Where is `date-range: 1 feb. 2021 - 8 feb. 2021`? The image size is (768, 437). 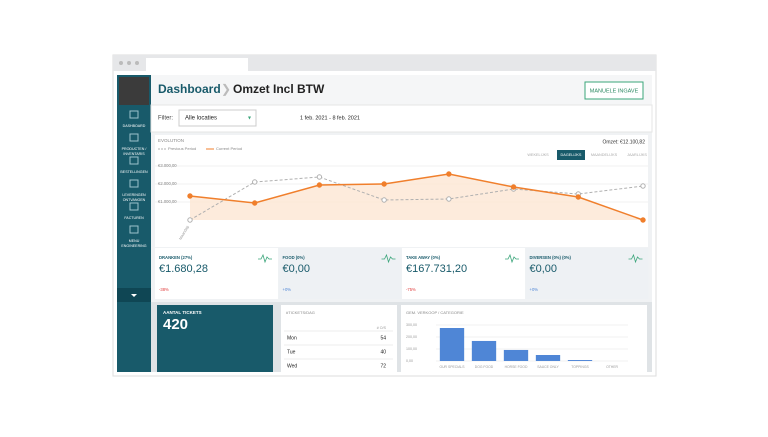 date-range: 1 feb. 2021 - 8 feb. 2021 is located at coordinates (330, 118).